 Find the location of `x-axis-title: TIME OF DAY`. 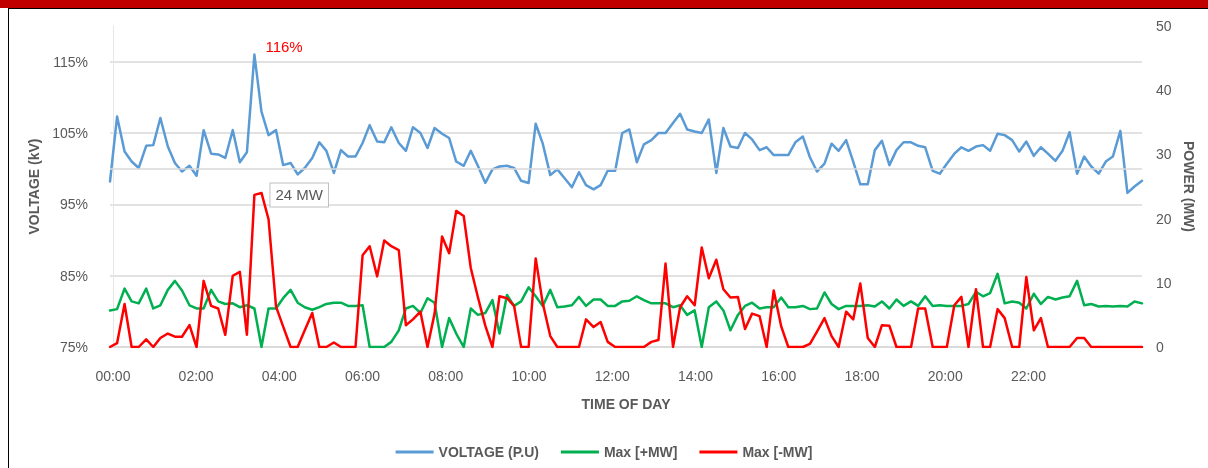

x-axis-title: TIME OF DAY is located at coordinates (626, 404).